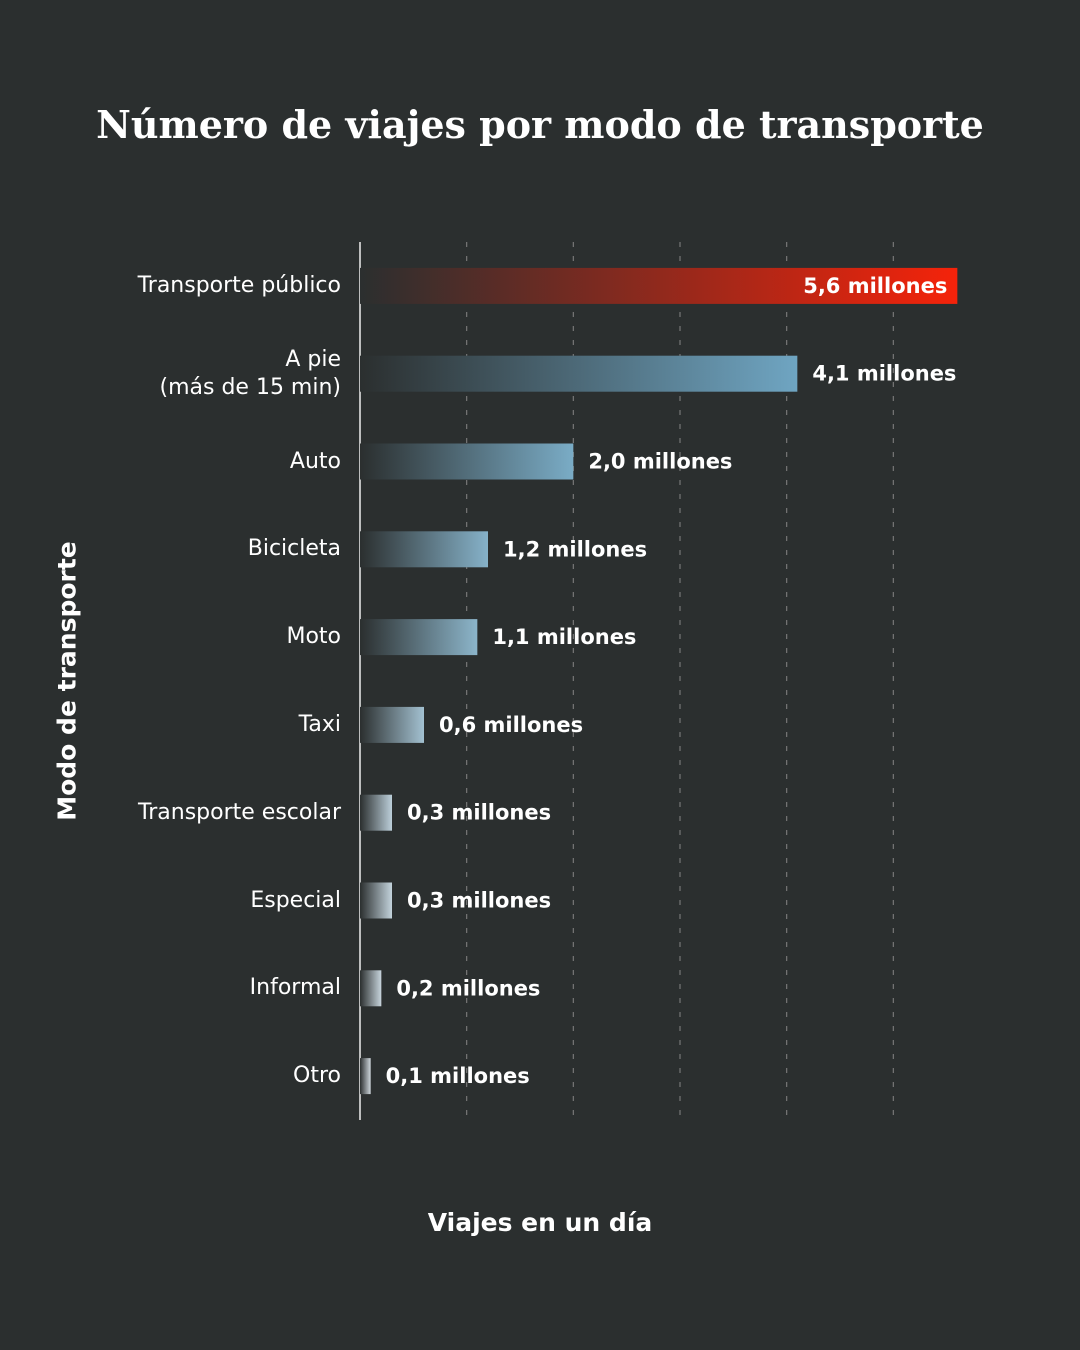  I want to click on value-label: 1,1 millones, so click(564, 637).